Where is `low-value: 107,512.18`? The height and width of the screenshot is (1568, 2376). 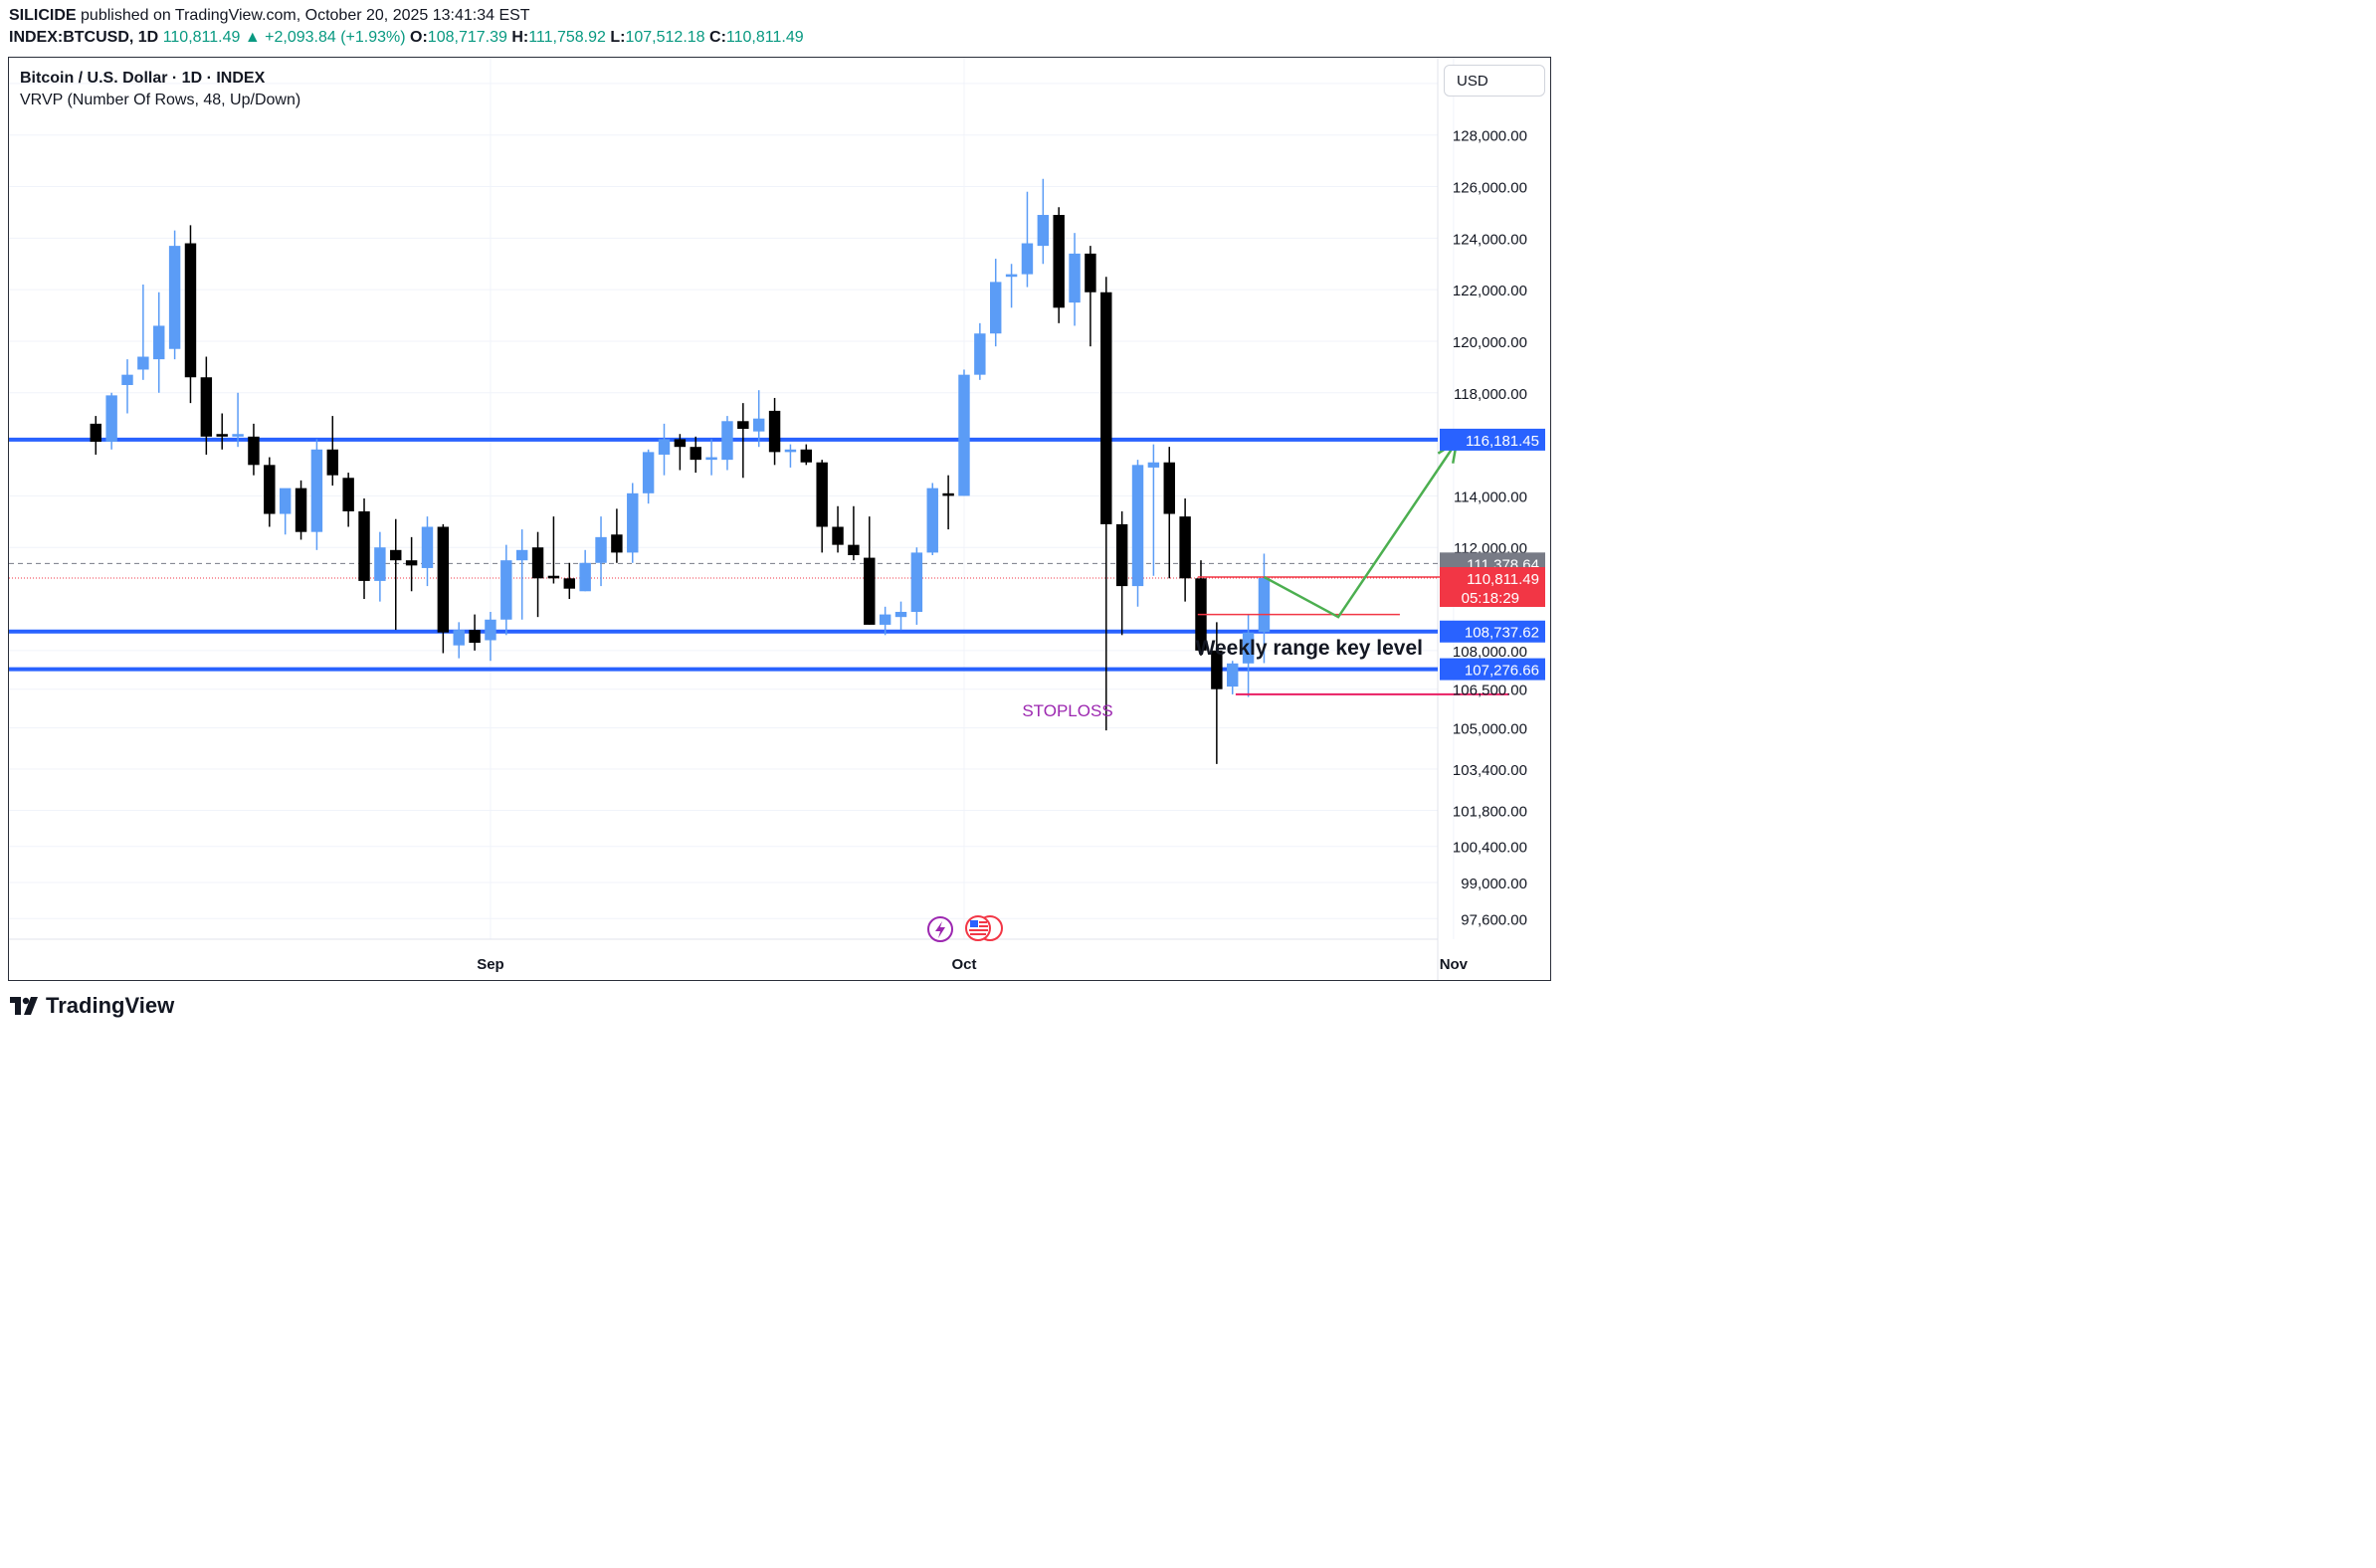 low-value: 107,512.18 is located at coordinates (665, 37).